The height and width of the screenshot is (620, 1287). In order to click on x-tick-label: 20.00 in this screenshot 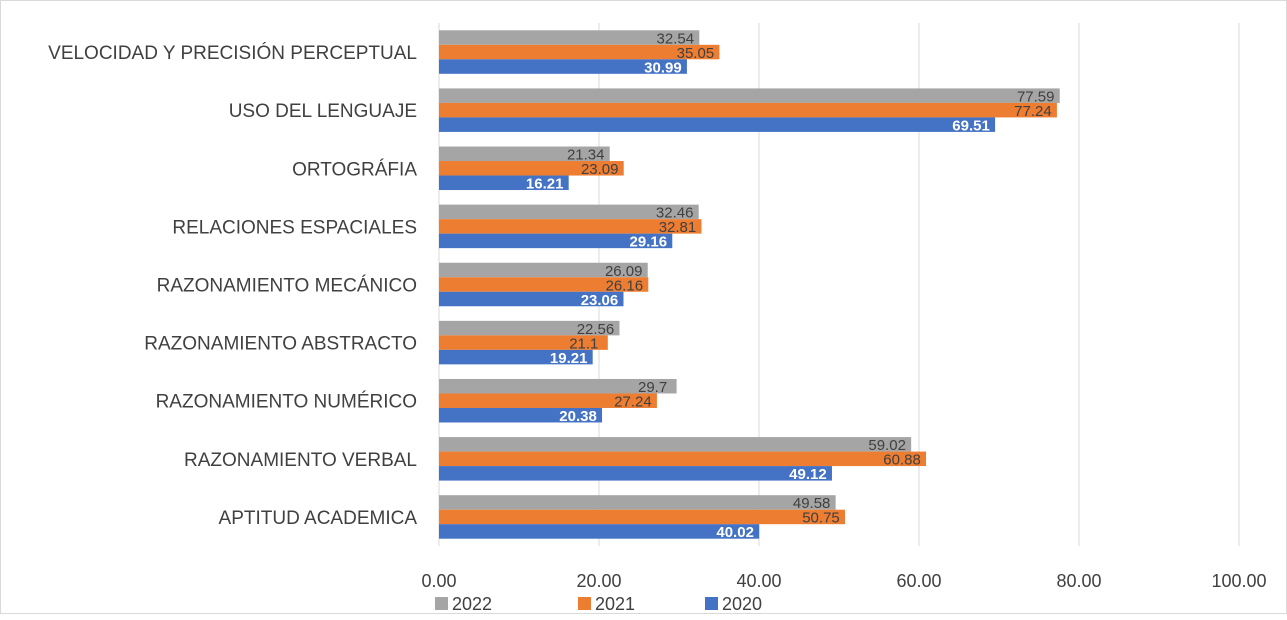, I will do `click(598, 581)`.